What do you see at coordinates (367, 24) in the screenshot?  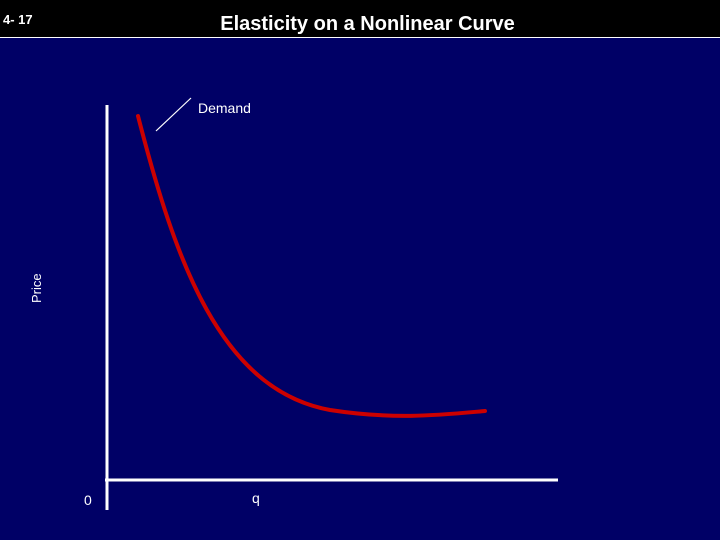 I see `slide-title: Elasticity on a Nonlinear Curve` at bounding box center [367, 24].